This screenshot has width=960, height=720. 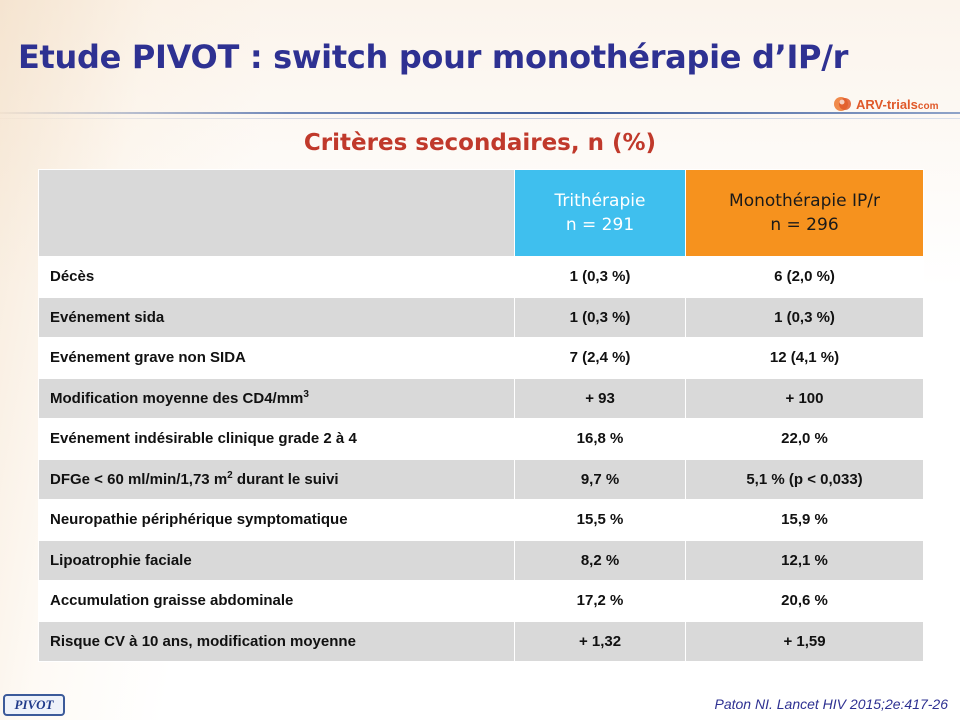 I want to click on header-monotherapie-label: Monothérapie IP/r, so click(x=804, y=201).